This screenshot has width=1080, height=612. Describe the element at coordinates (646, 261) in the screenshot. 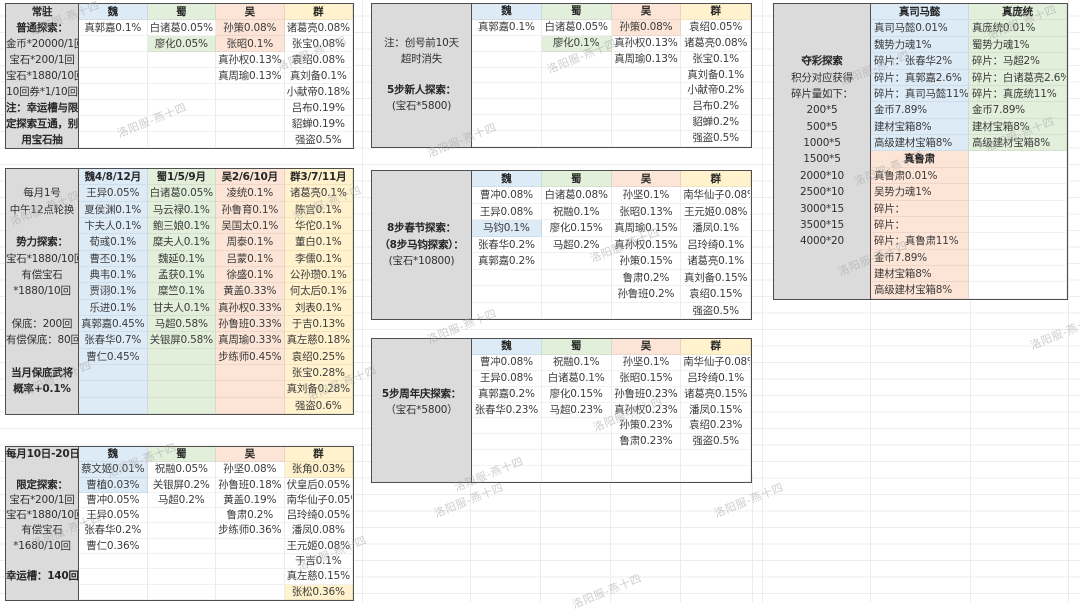

I see `table-cell: 孙策0.15%` at that location.